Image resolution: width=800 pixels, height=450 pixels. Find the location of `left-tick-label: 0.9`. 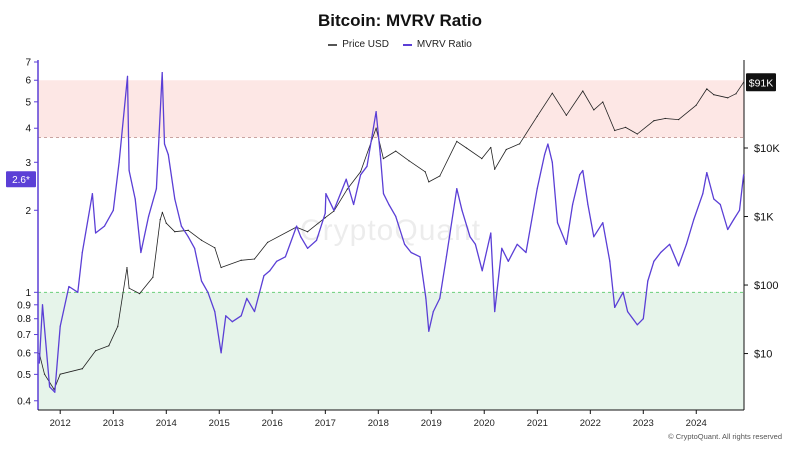

left-tick-label: 0.9 is located at coordinates (24, 305).